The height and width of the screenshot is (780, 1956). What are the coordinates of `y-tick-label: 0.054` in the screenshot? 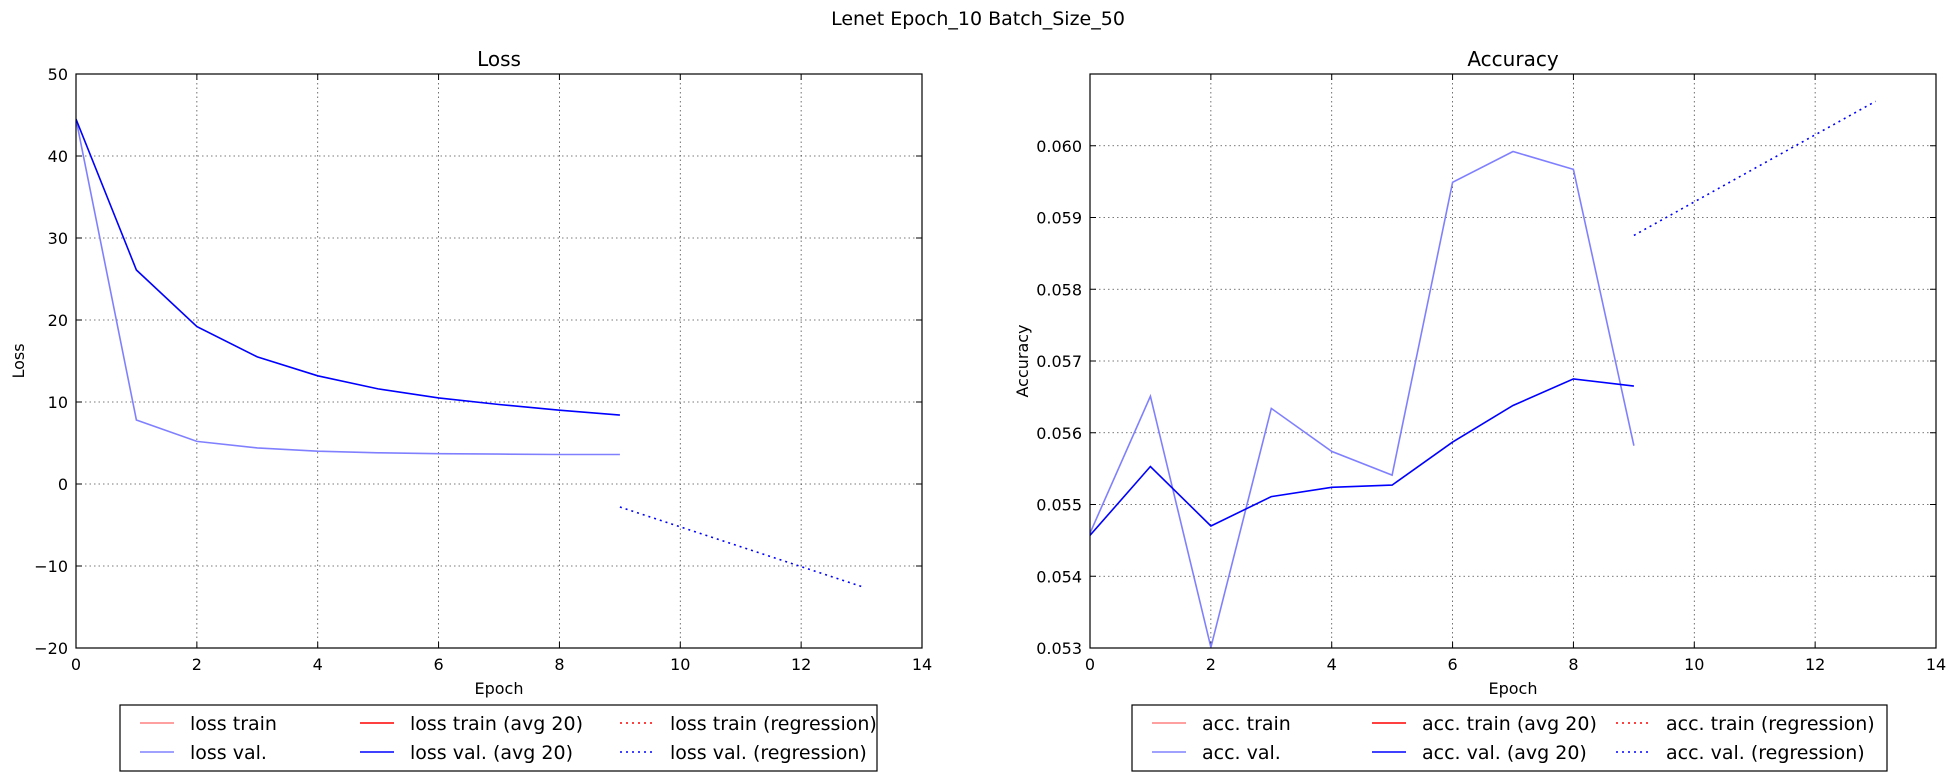 It's located at (1059, 576).